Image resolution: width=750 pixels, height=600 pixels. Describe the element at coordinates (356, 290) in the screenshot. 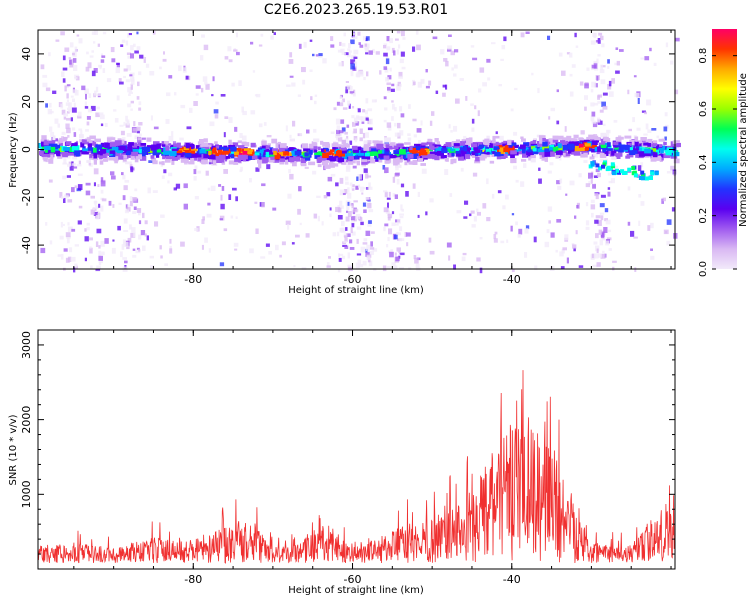

I see `spectrogram-x-label: Height of straight line (km)` at that location.